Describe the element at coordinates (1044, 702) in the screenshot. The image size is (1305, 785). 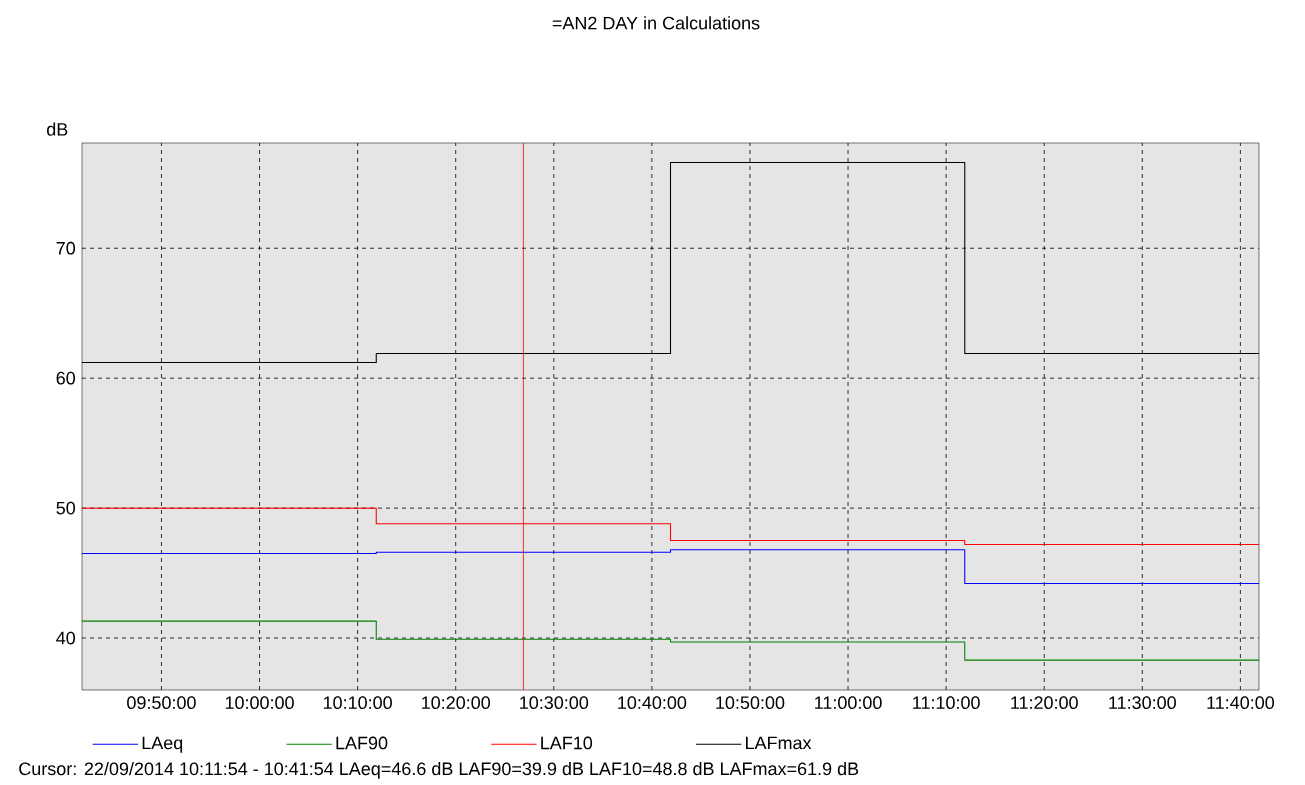
I see `x-tick-label: 11:20:00` at that location.